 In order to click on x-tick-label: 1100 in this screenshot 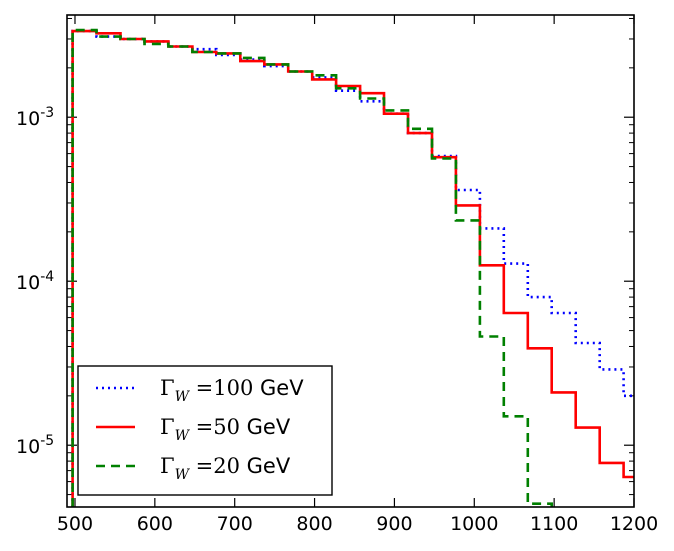, I will do `click(554, 524)`.